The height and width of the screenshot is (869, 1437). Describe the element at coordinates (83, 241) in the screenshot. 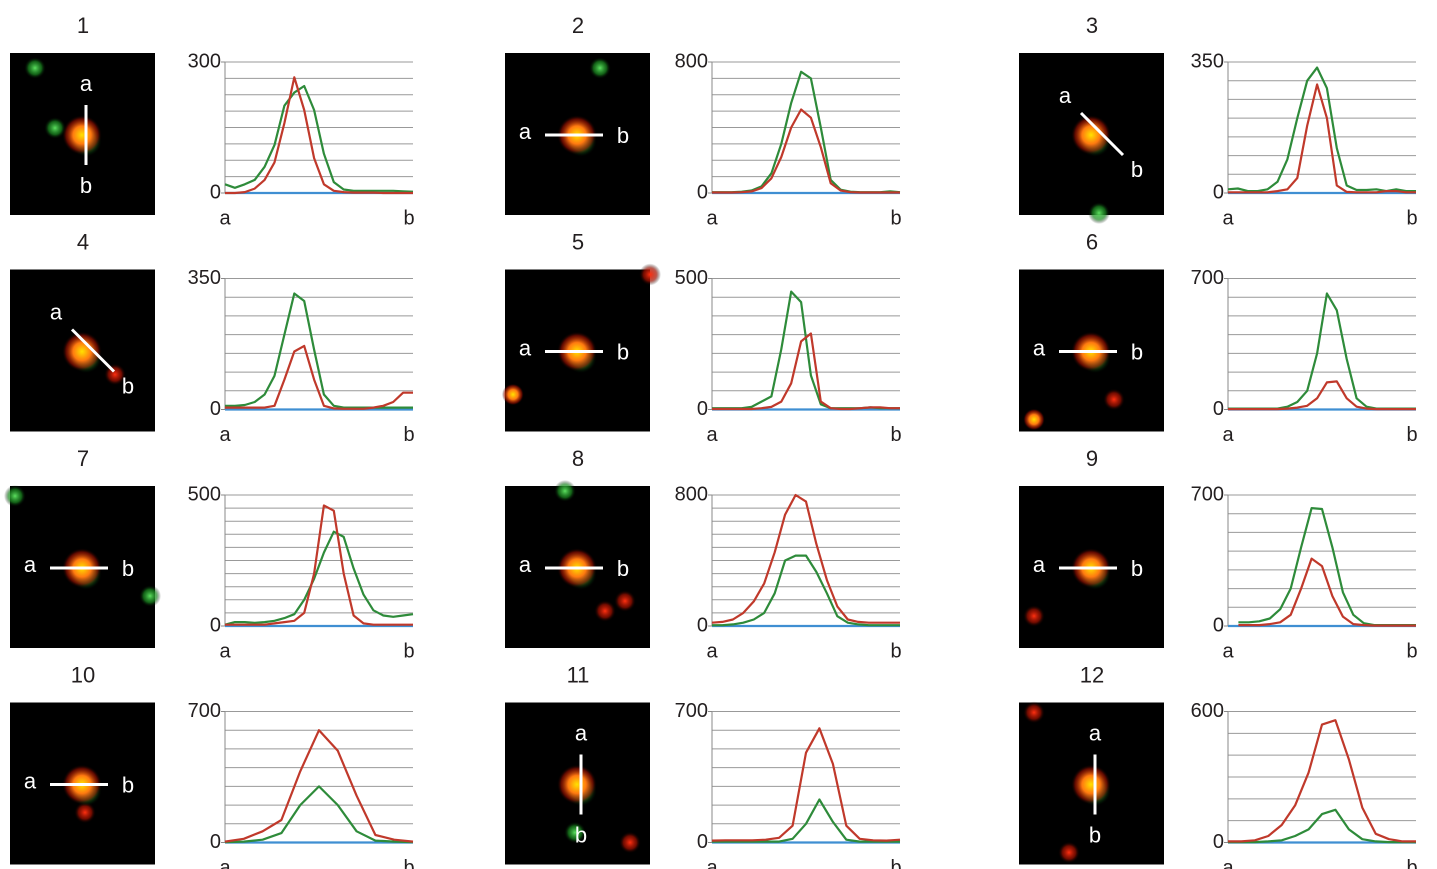

I see `panel-title: 4` at that location.